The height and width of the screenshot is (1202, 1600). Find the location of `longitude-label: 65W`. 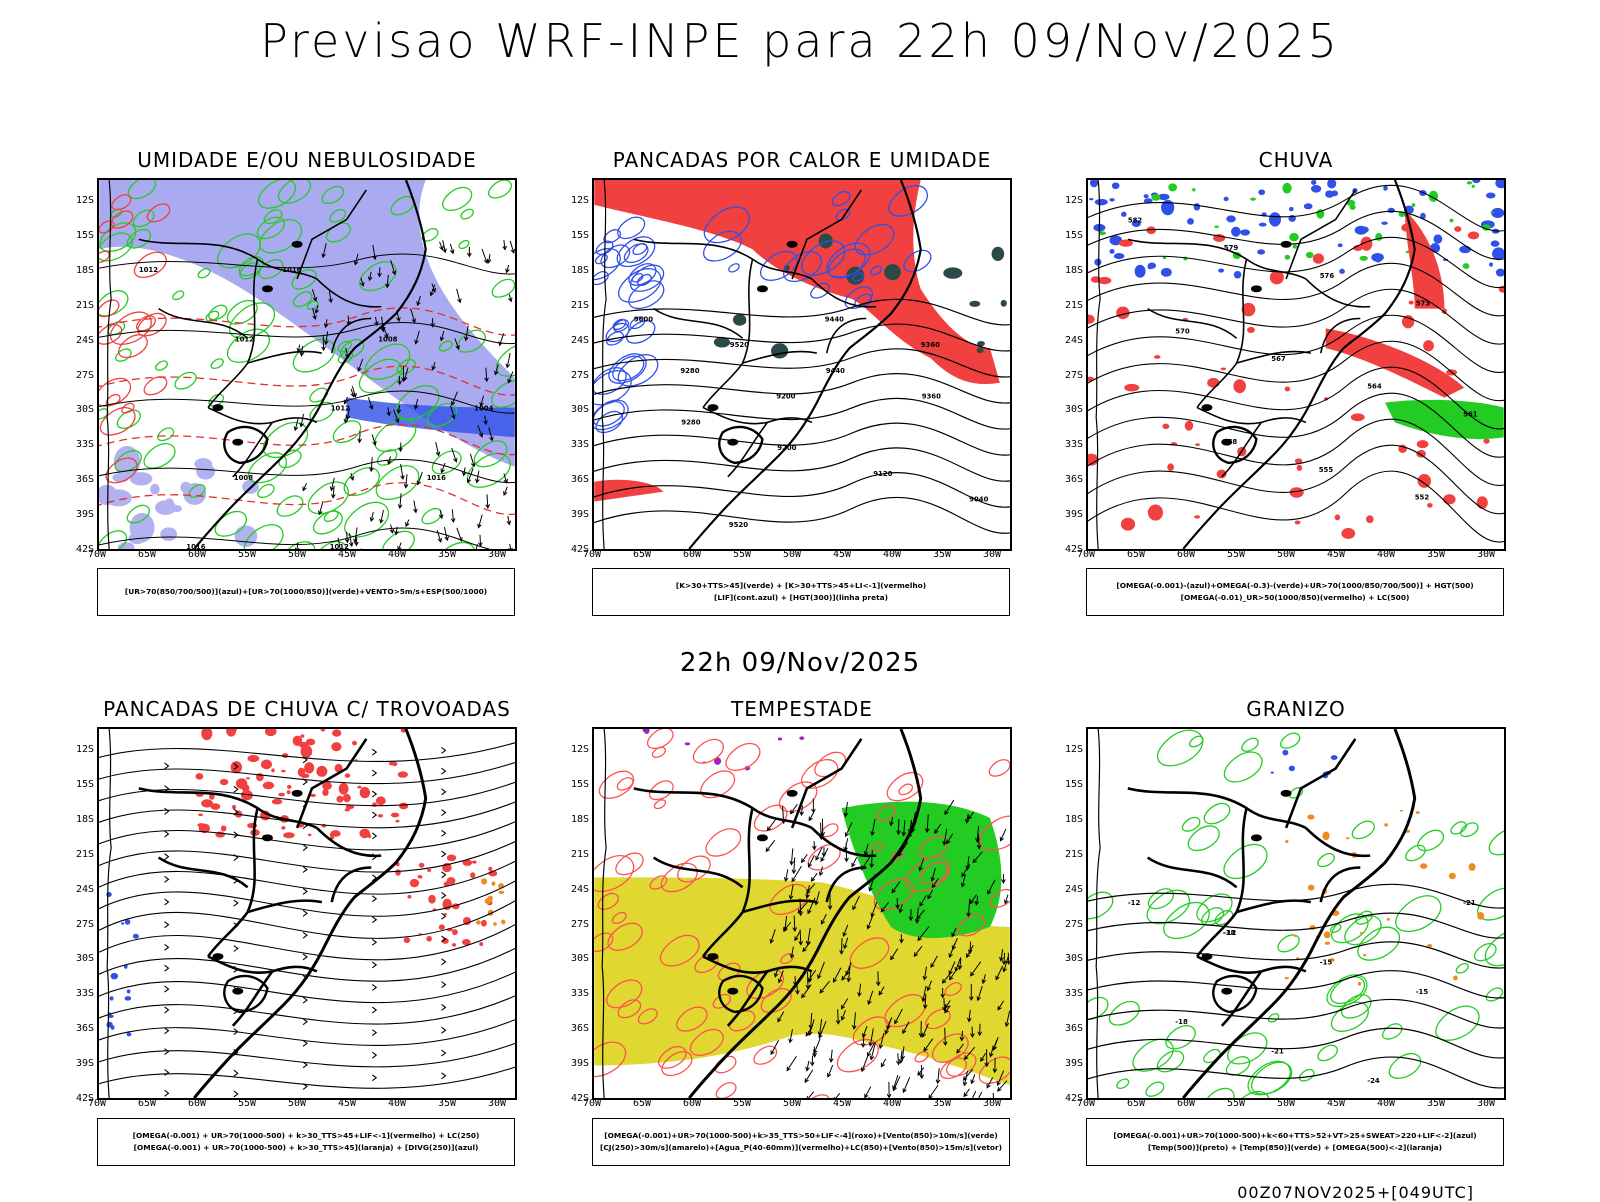

longitude-label: 65W is located at coordinates (1136, 1103).